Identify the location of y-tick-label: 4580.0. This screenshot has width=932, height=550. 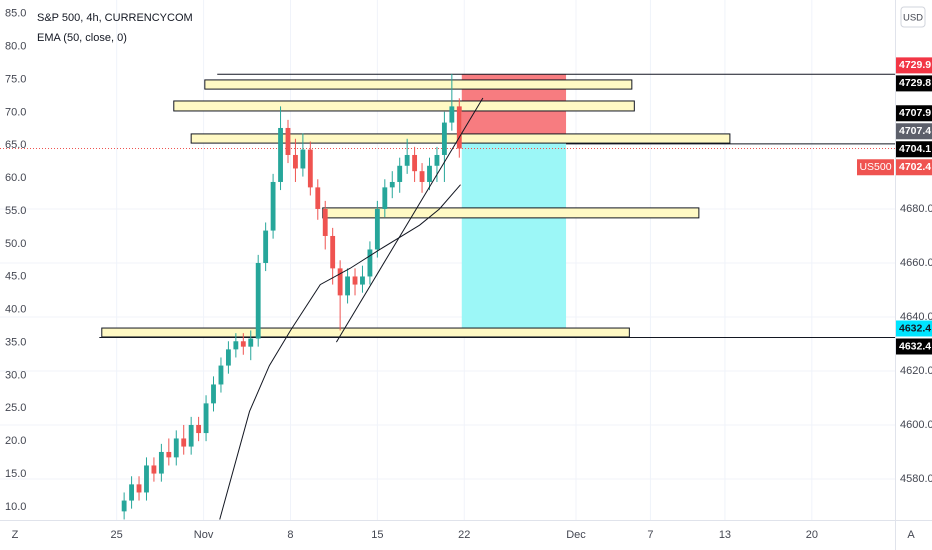
(916, 479).